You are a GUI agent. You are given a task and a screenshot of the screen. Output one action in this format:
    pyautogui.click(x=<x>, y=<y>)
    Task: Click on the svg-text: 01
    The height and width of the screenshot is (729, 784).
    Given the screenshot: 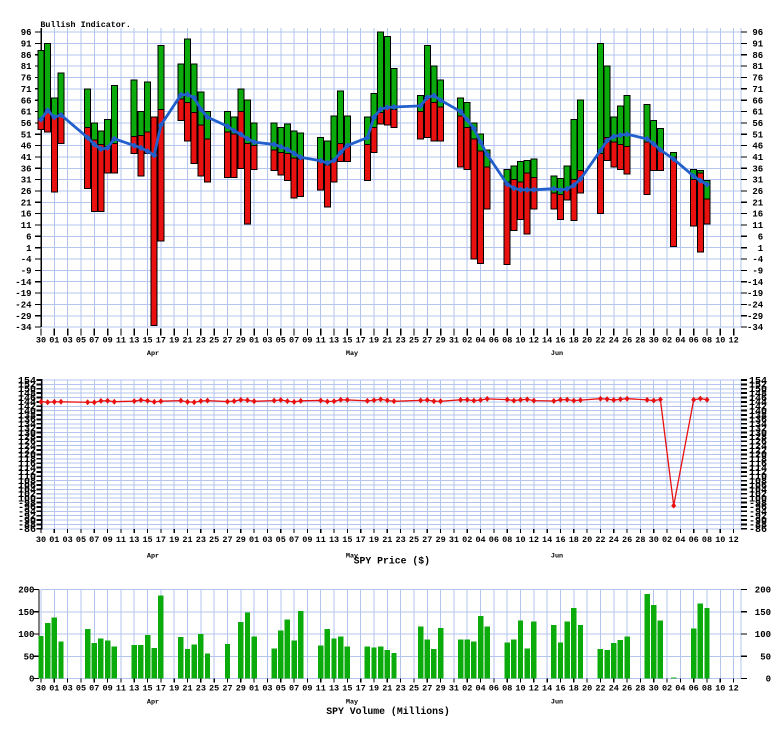 What is the action you would take?
    pyautogui.click(x=54, y=341)
    